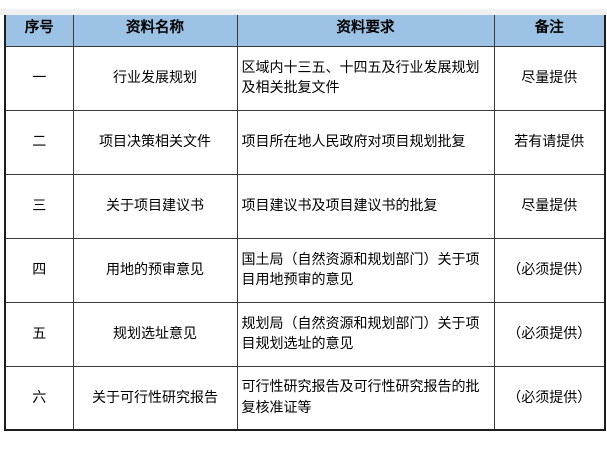 This screenshot has width=607, height=457. I want to click on table-row: 一 行业发展规划 区域内十三五、十四五及行业发展规划及相关批复文件 尽量提供, so click(305, 78).